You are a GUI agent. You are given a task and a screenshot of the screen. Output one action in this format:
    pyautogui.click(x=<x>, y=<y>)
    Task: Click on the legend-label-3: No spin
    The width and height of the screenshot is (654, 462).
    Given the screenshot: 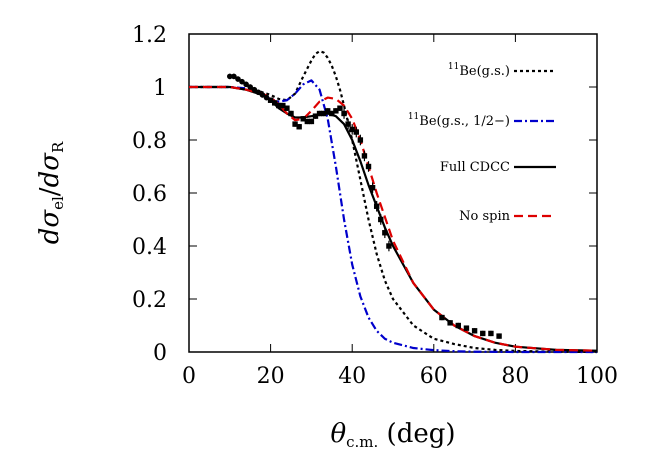 What is the action you would take?
    pyautogui.click(x=484, y=216)
    